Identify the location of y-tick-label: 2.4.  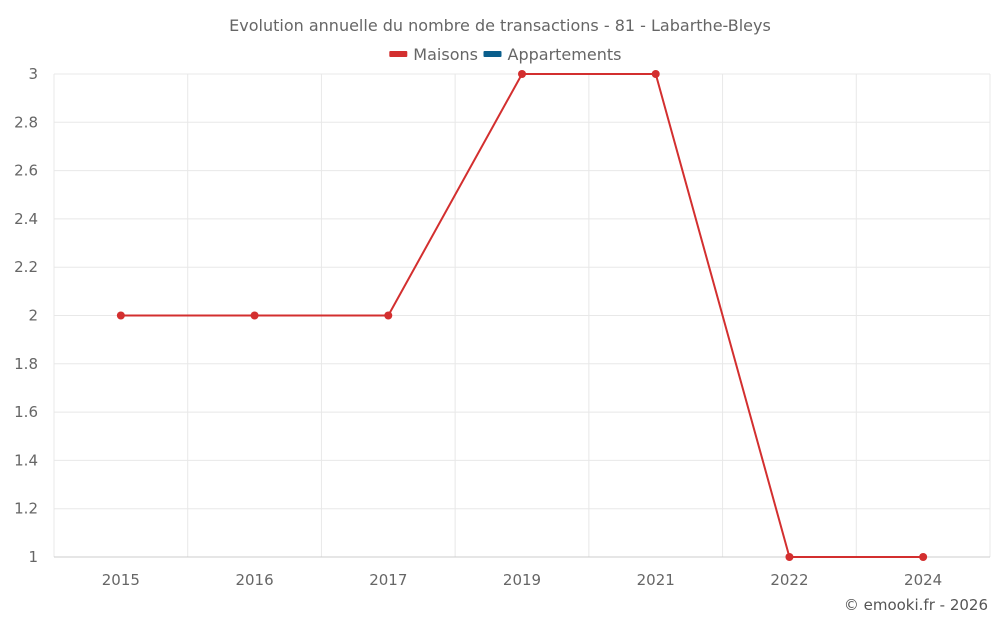
(26, 219).